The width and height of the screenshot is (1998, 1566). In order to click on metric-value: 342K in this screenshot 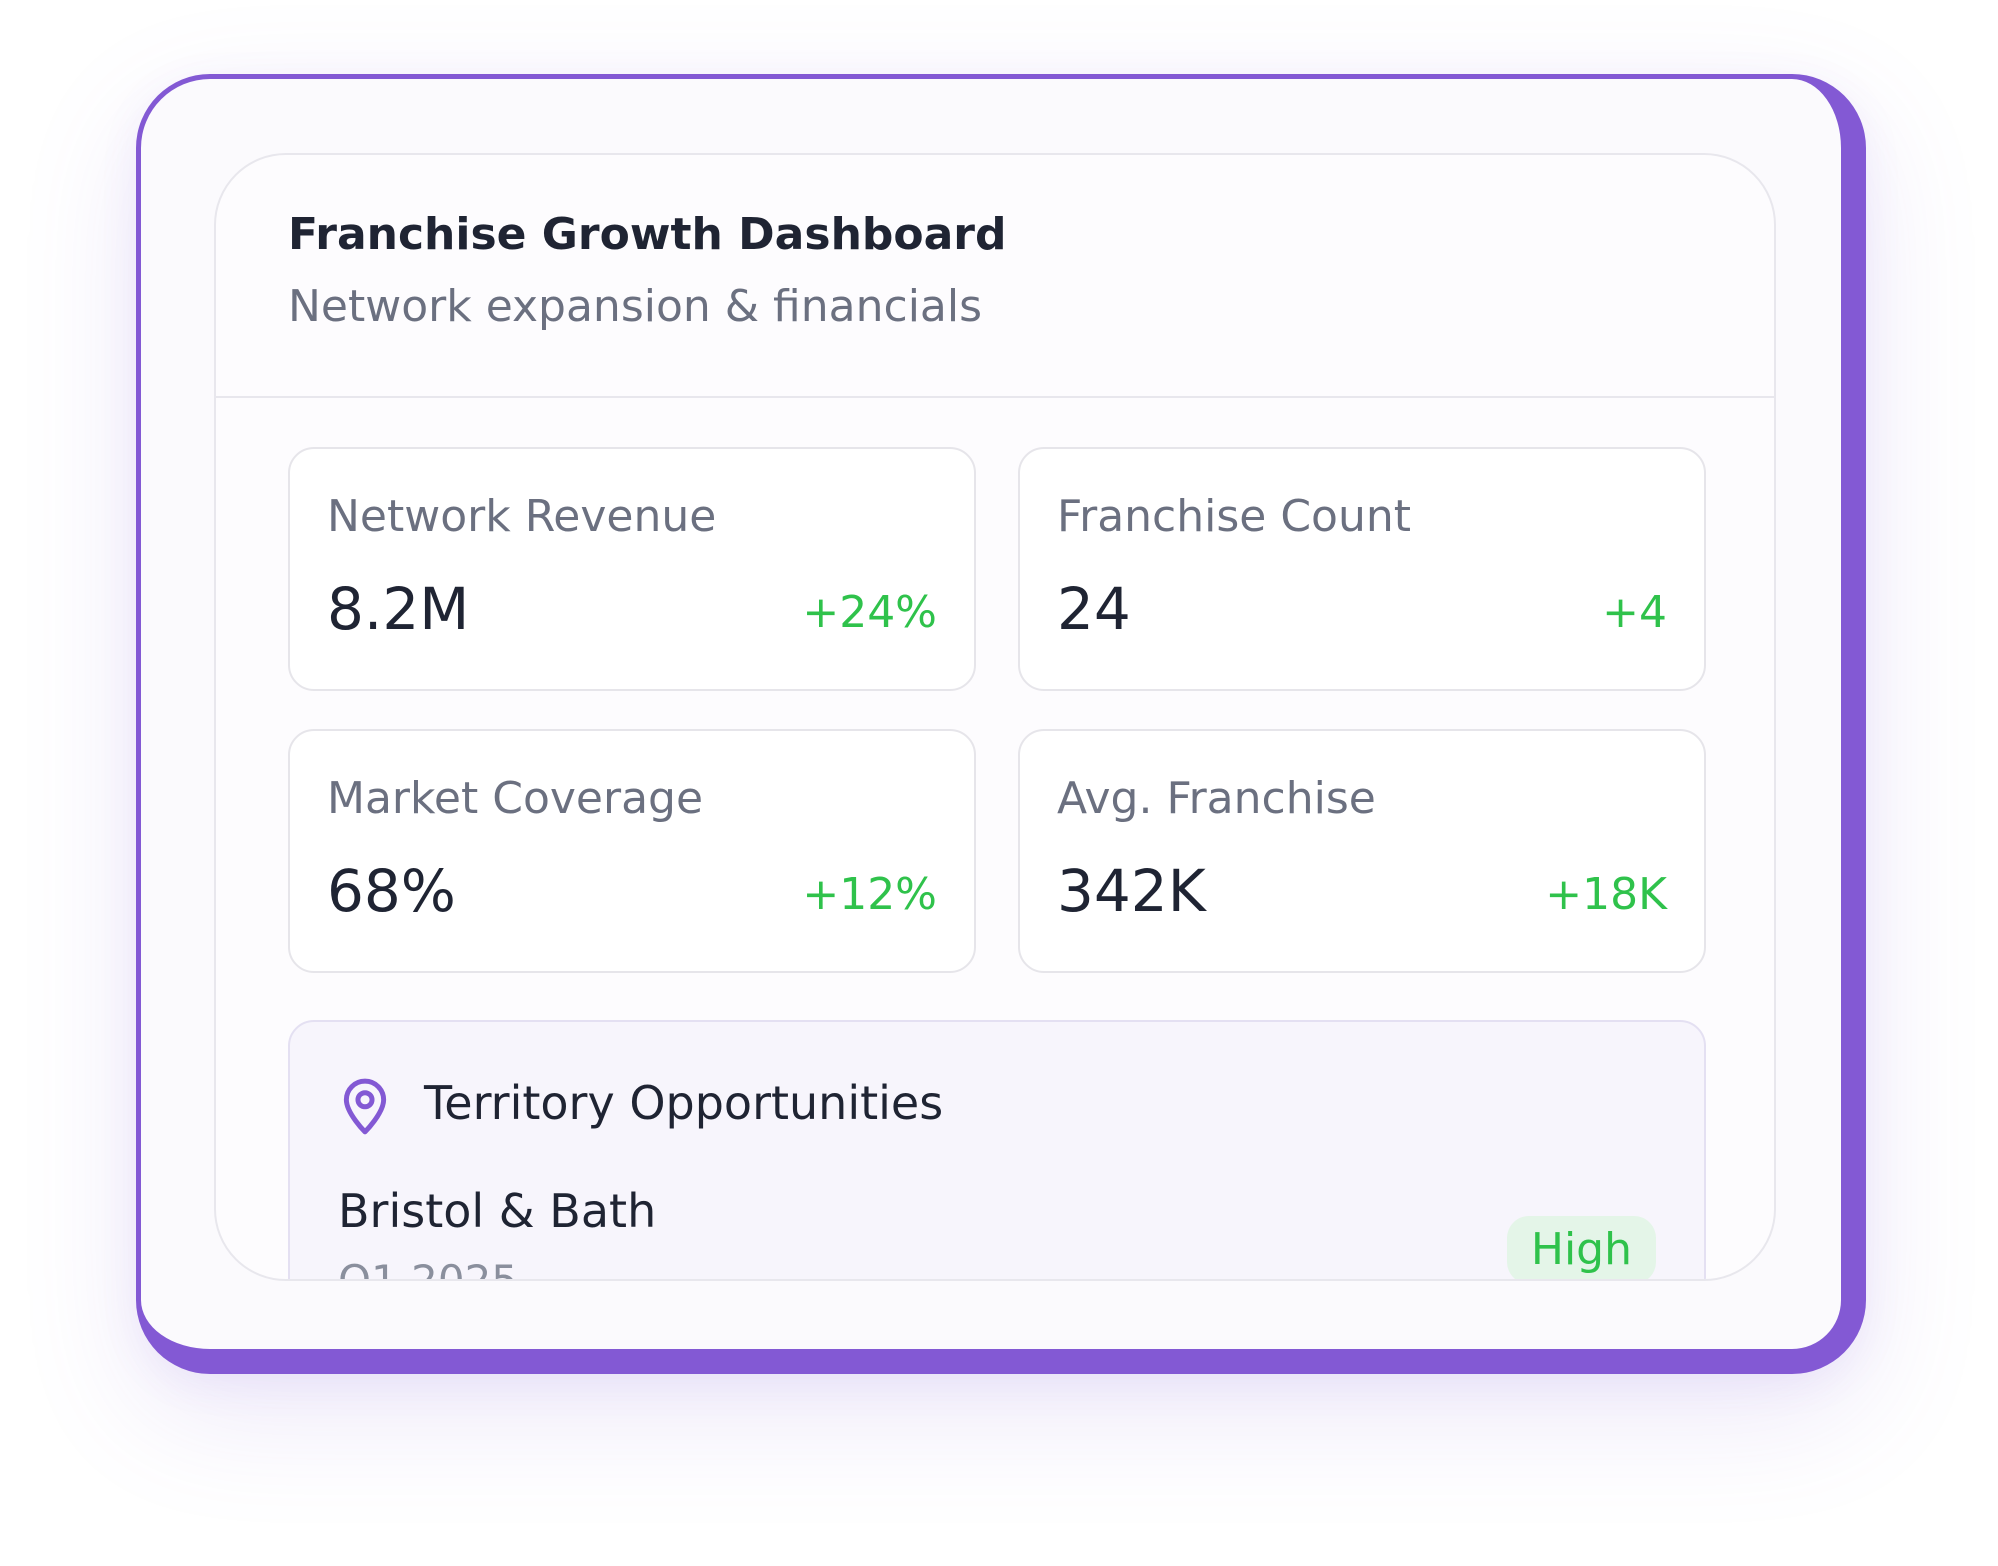, I will do `click(1131, 891)`.